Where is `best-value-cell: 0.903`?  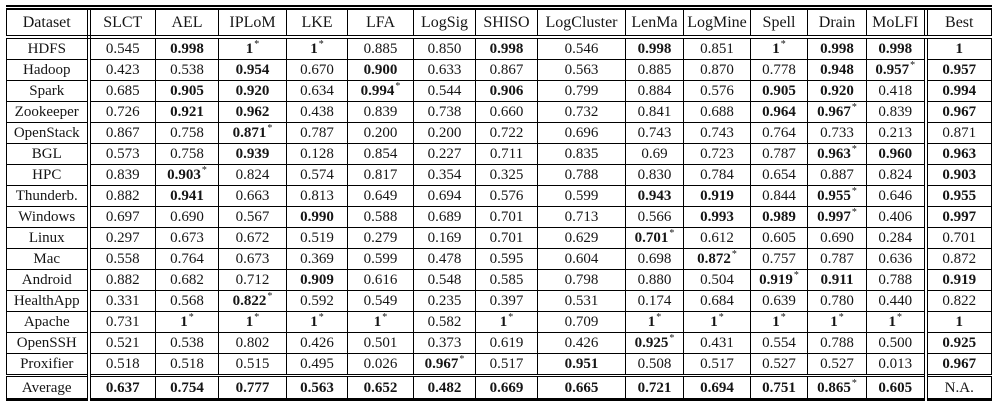 best-value-cell: 0.903 is located at coordinates (957, 175).